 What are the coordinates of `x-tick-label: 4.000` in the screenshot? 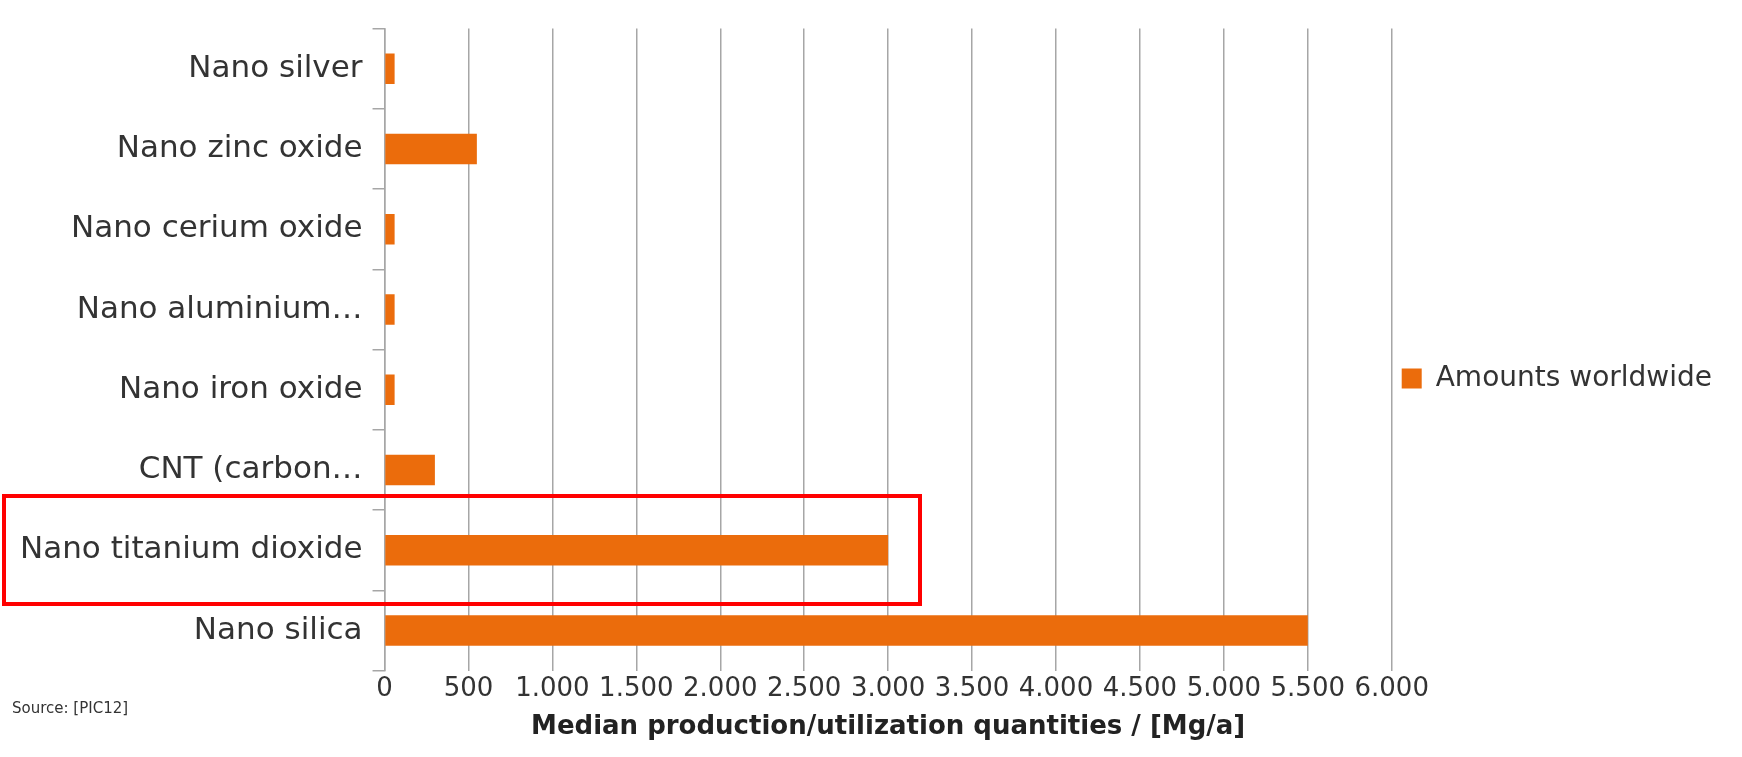 It's located at (1056, 686).